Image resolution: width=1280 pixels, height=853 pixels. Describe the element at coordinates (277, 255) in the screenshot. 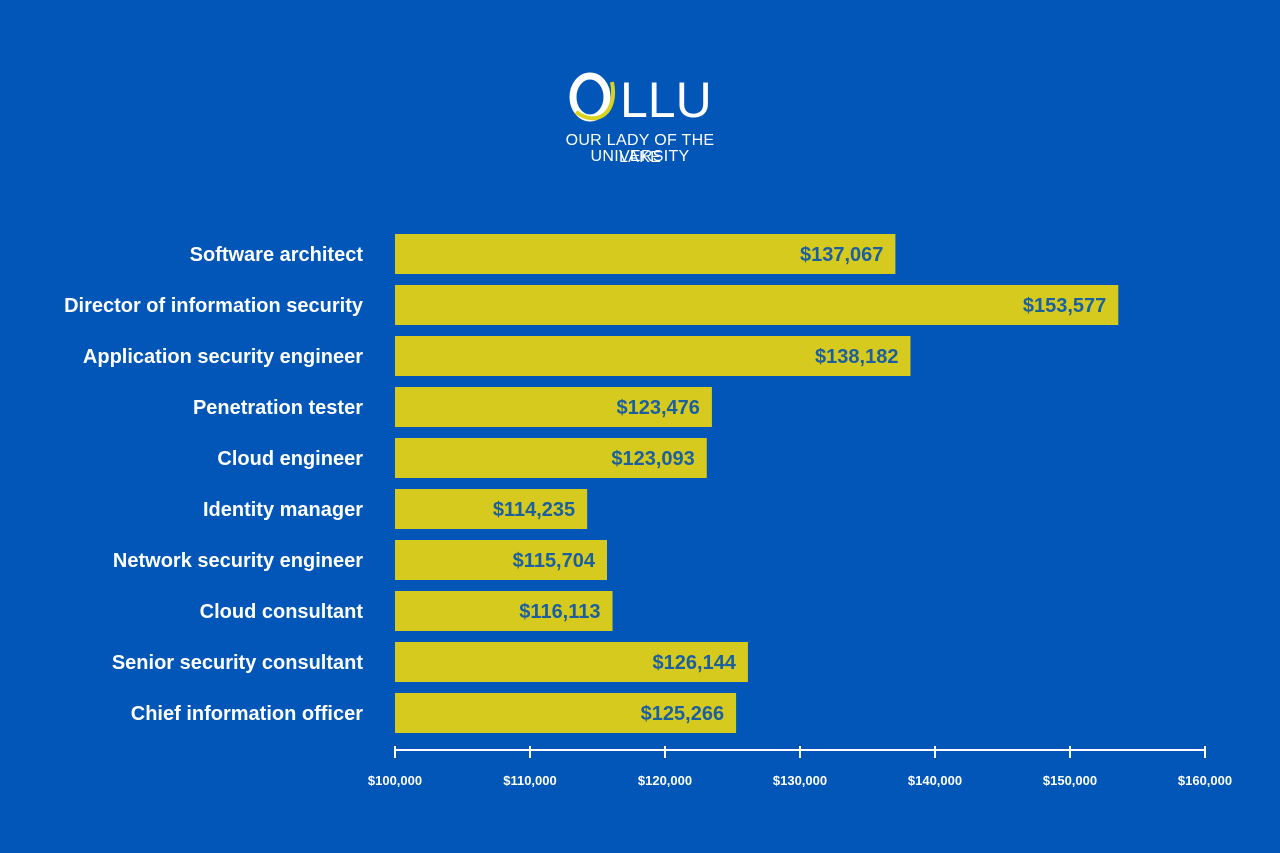

I see `category-label: Software architect` at that location.